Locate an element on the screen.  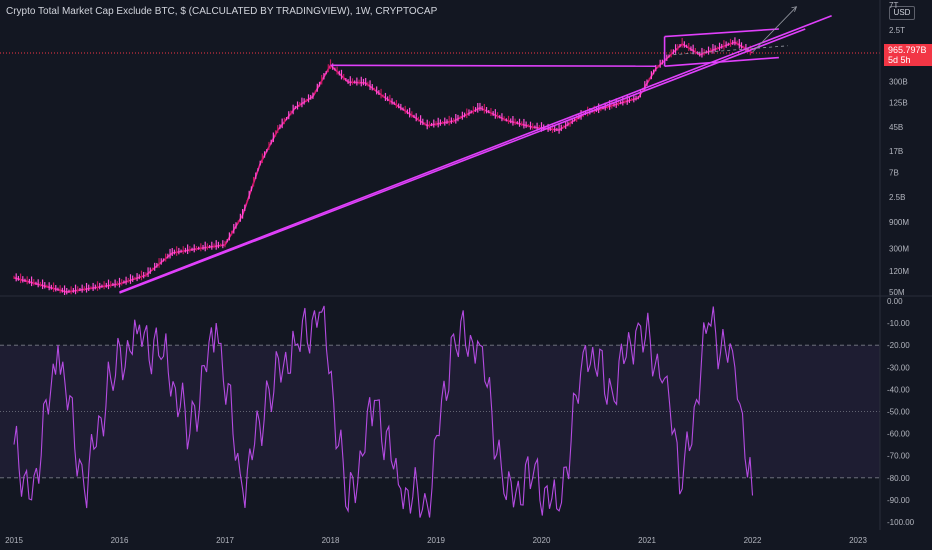
time-tick-label: 2018 is located at coordinates (331, 540).